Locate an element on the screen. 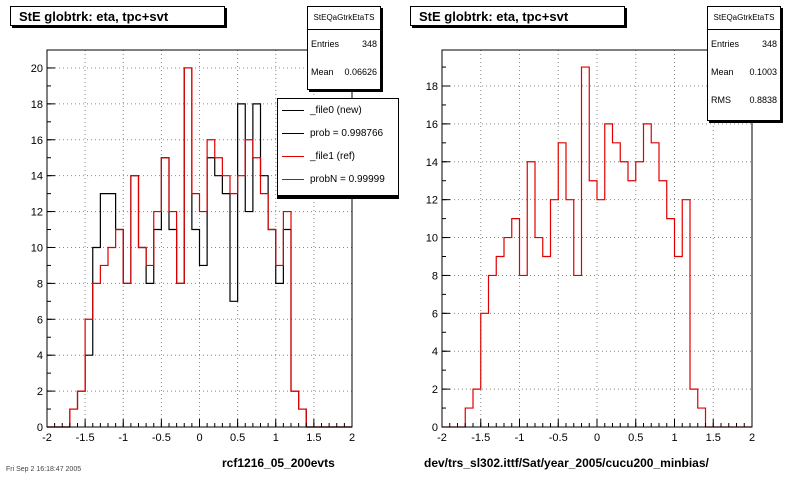 This screenshot has height=485, width=800. left-plot-title: StE globtrk: eta, tpc+svt is located at coordinates (117, 16).